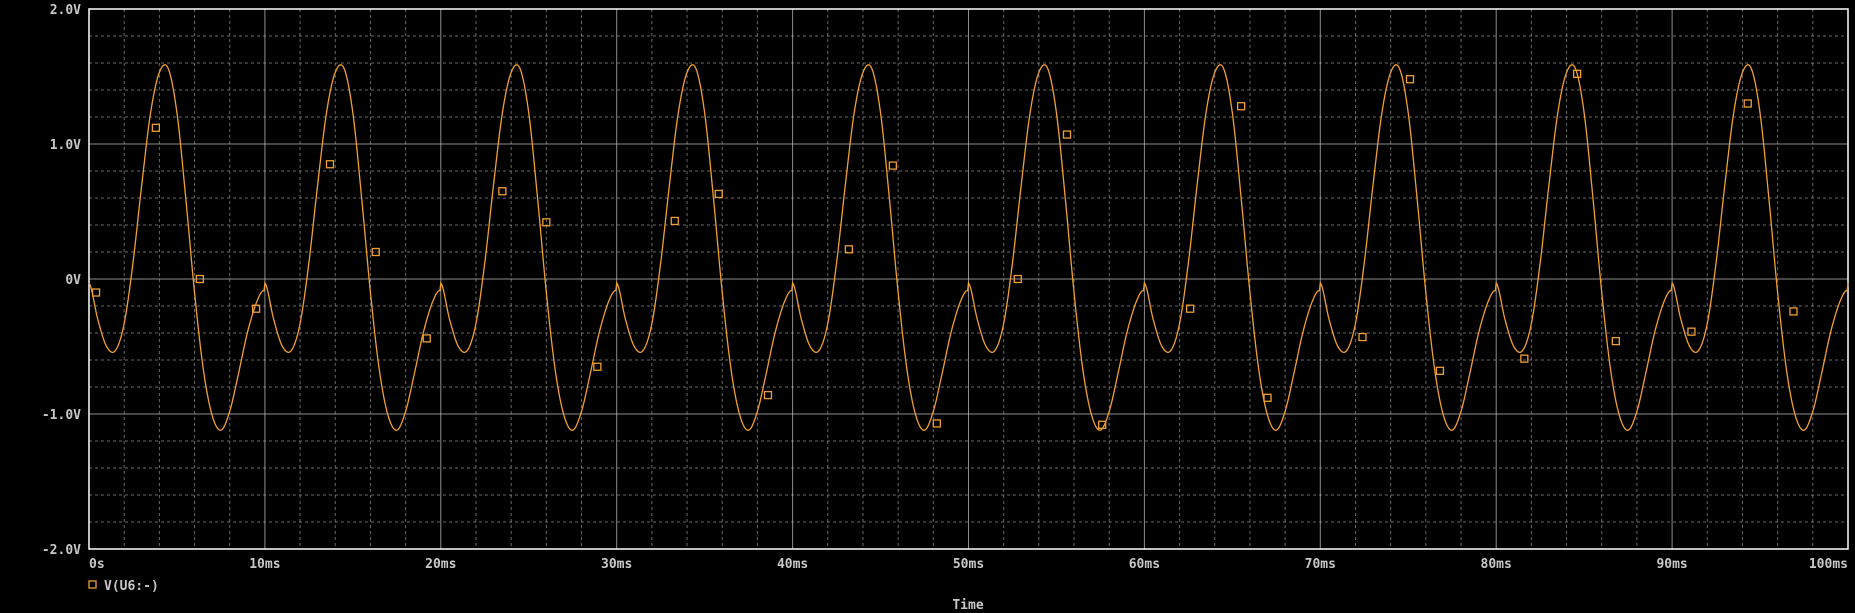 This screenshot has height=613, width=1855. I want to click on x-tick-label: 10ms, so click(264, 564).